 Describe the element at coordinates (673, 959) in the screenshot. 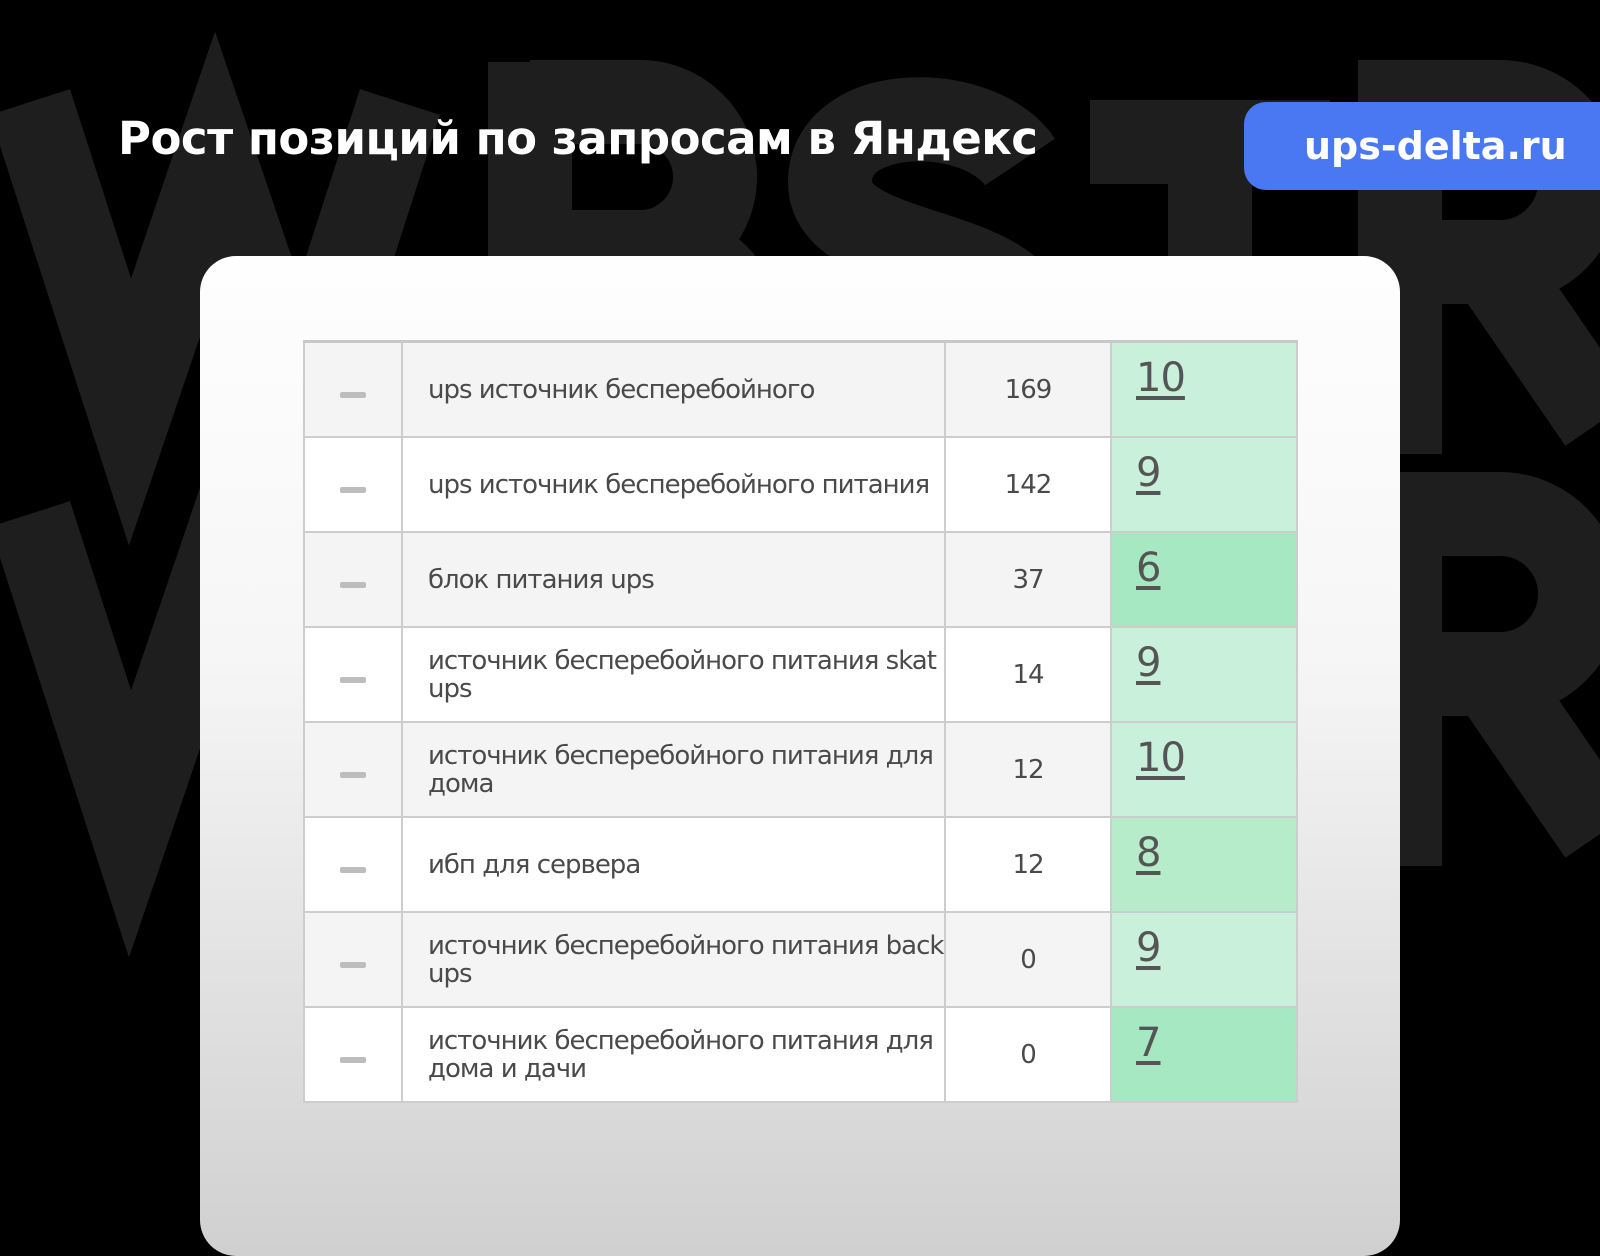

I see `query-cell: источник бесперебойного питания back ups` at that location.